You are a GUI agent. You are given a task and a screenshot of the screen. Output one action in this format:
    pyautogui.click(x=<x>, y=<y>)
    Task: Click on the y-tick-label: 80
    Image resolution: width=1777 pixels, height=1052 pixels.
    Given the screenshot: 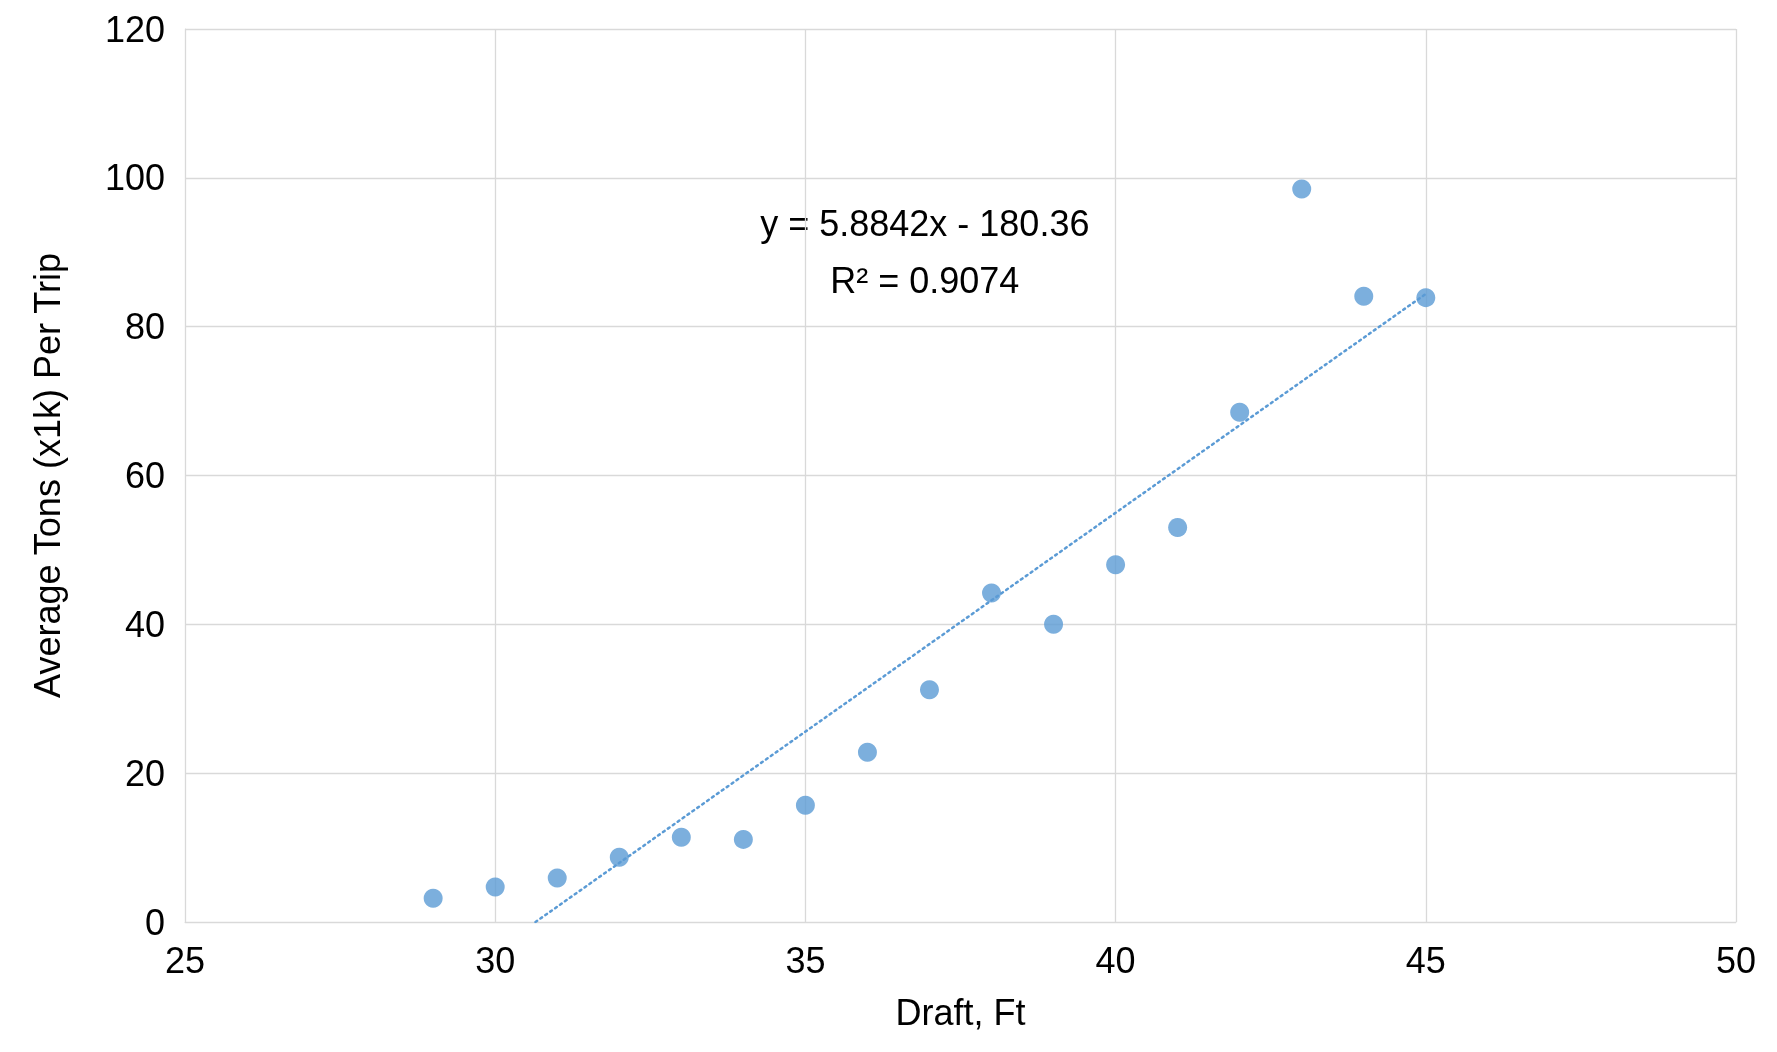 What is the action you would take?
    pyautogui.click(x=144, y=327)
    